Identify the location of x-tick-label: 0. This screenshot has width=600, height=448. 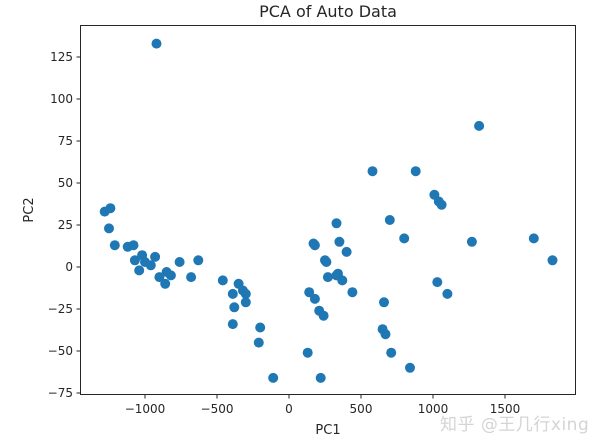
(289, 409).